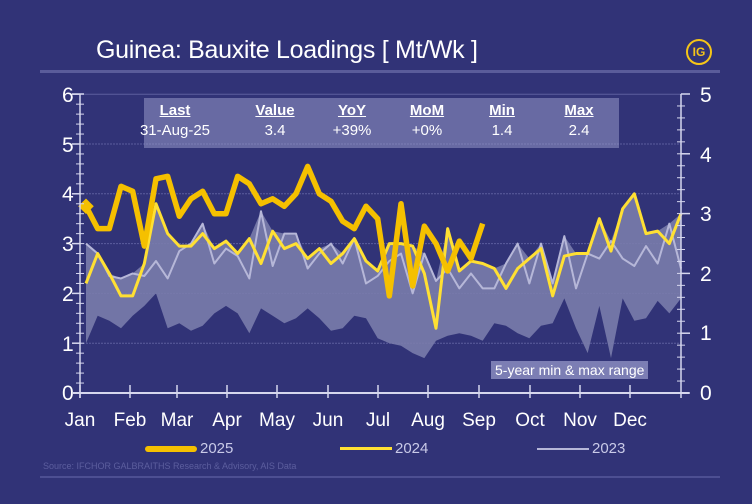 This screenshot has height=504, width=752. What do you see at coordinates (68, 145) in the screenshot?
I see `y-tick-5: 5` at bounding box center [68, 145].